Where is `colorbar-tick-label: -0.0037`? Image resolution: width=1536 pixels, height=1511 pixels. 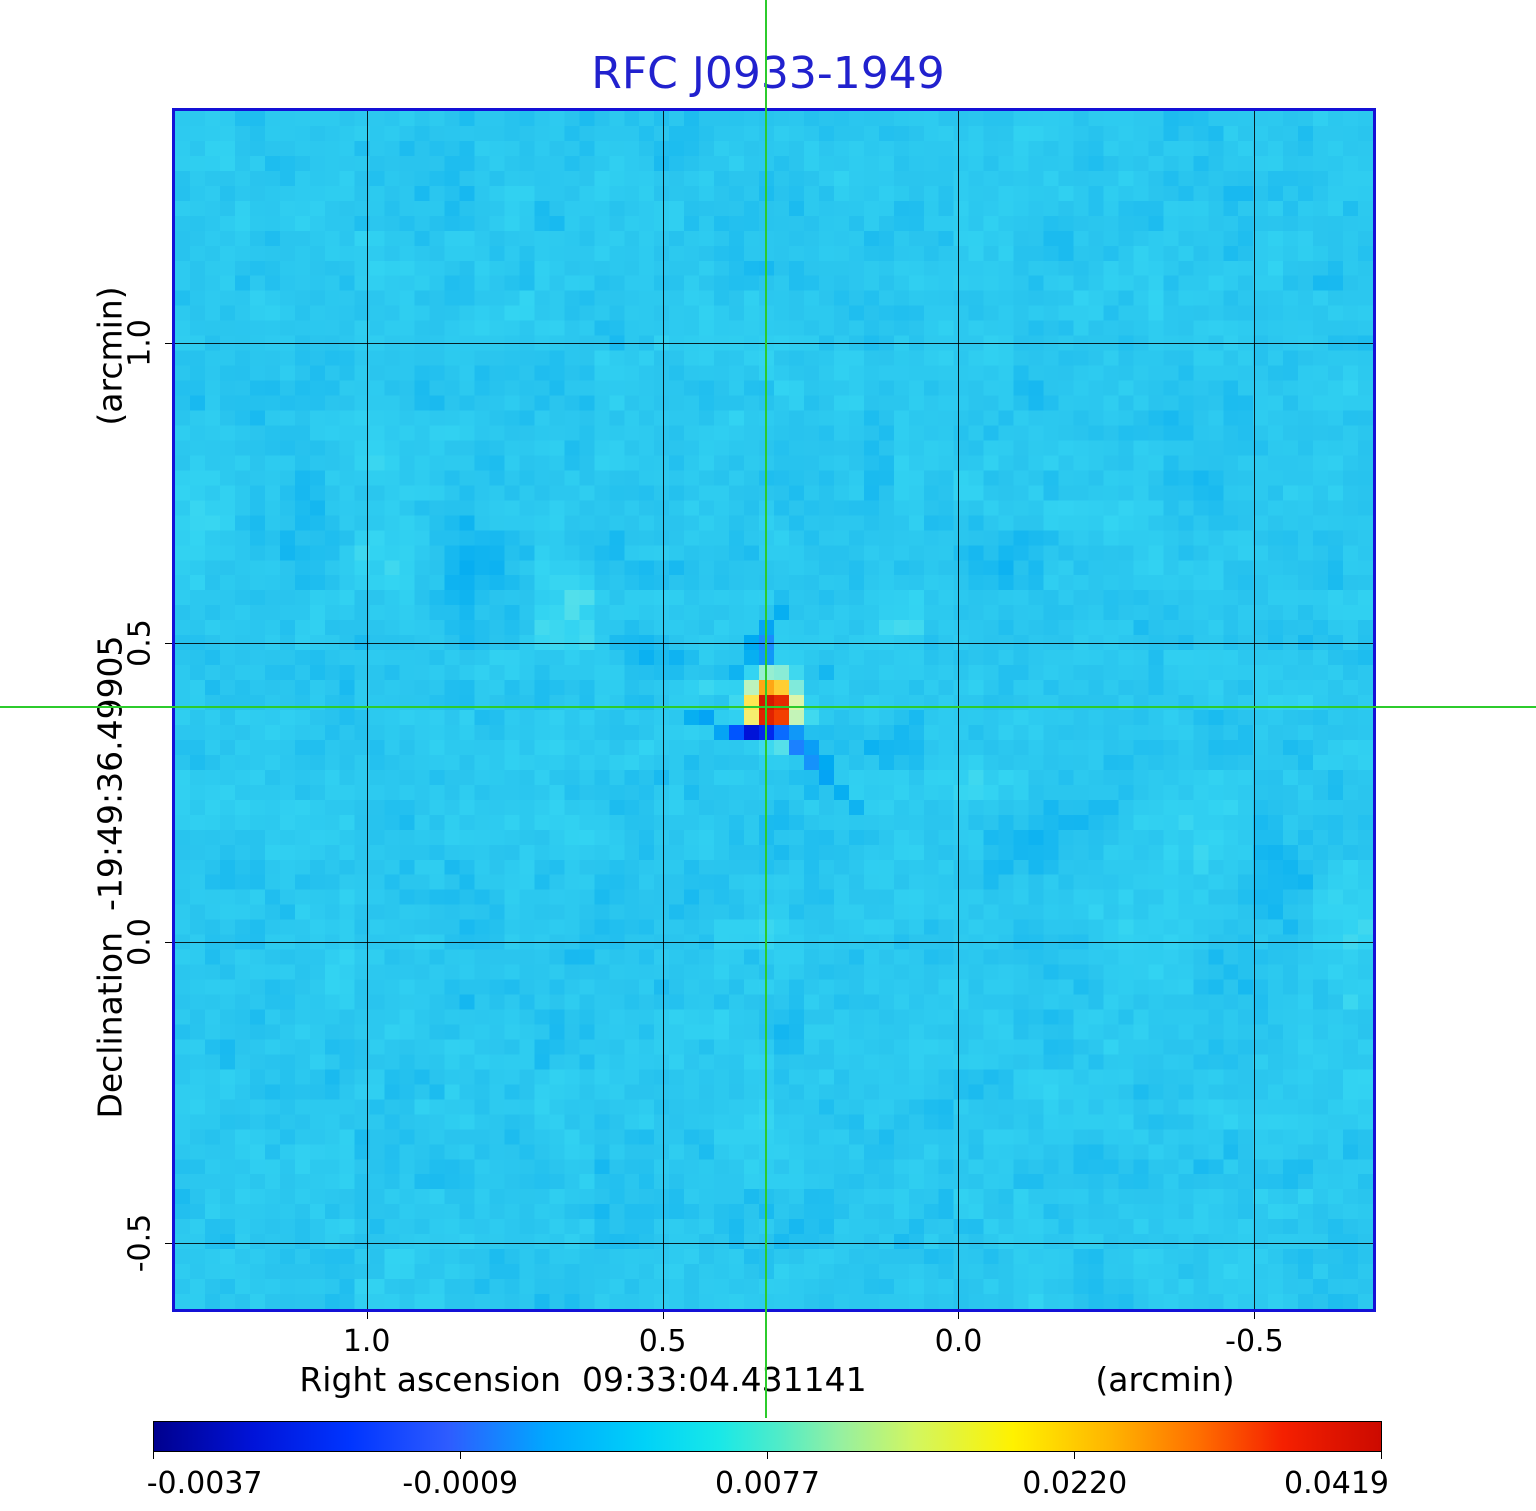 colorbar-tick-label: -0.0037 is located at coordinates (204, 1483).